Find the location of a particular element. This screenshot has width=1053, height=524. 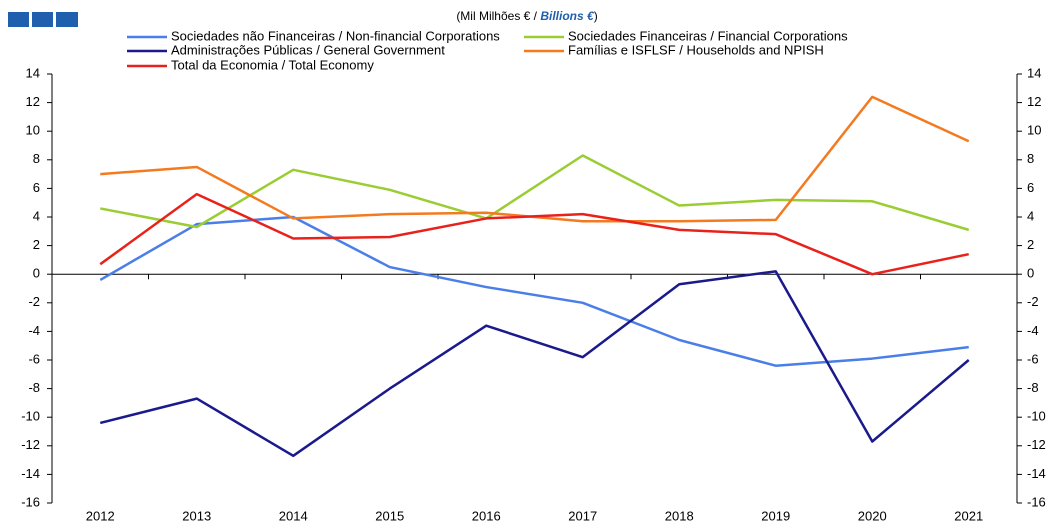

y2-tick-label: 4 is located at coordinates (1030, 215).